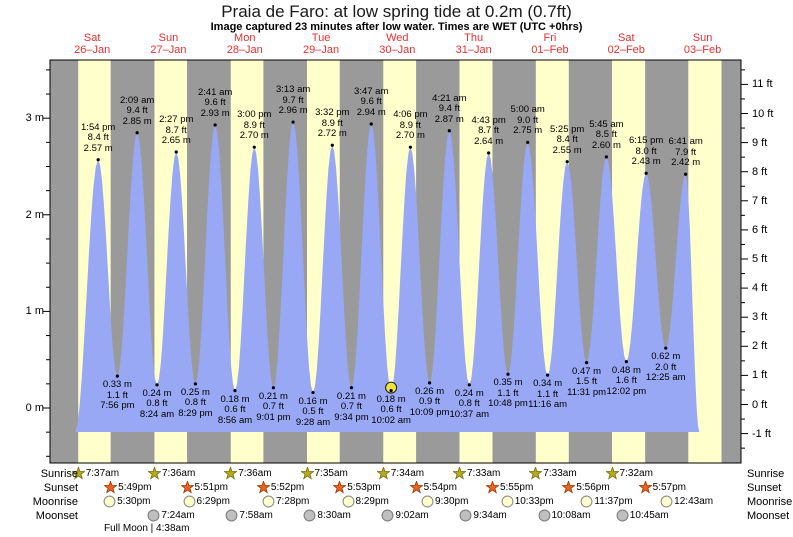  Describe the element at coordinates (397, 38) in the screenshot. I see `day-weekday: Wed` at that location.